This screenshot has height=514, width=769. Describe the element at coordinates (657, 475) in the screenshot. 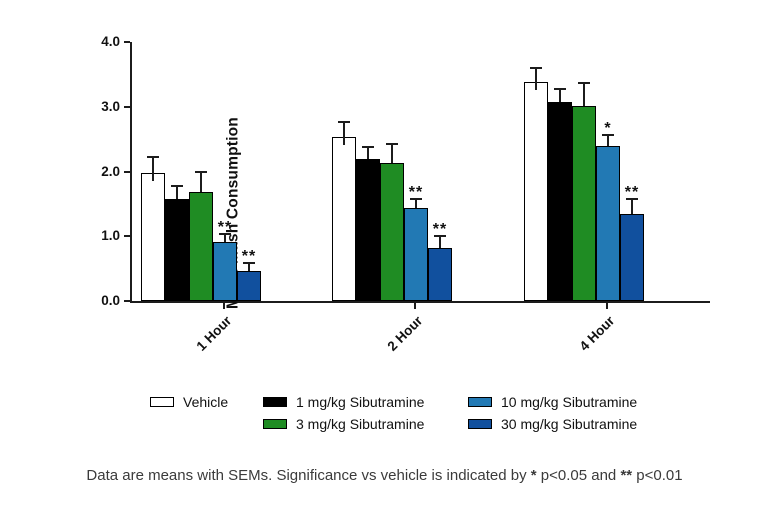

I see `caption-text: p<0.01` at that location.